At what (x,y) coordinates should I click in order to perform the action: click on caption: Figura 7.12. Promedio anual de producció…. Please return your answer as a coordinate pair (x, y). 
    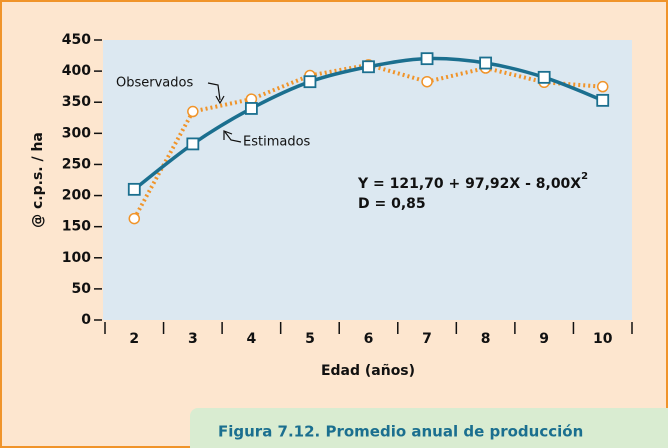
    Looking at the image, I should click on (400, 432).